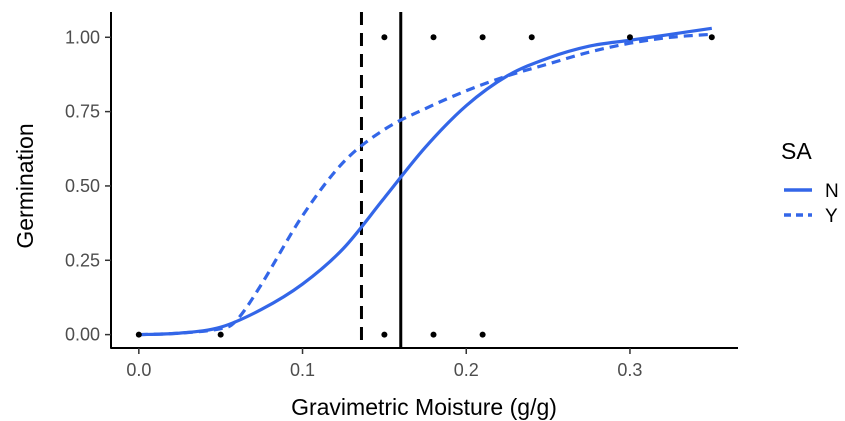 The height and width of the screenshot is (421, 845). I want to click on y-tick-label: 0.00, so click(82, 335).